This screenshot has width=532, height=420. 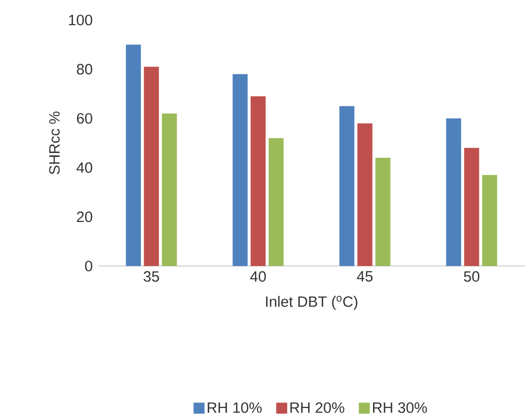 What do you see at coordinates (152, 276) in the screenshot?
I see `x-tick-label: 35` at bounding box center [152, 276].